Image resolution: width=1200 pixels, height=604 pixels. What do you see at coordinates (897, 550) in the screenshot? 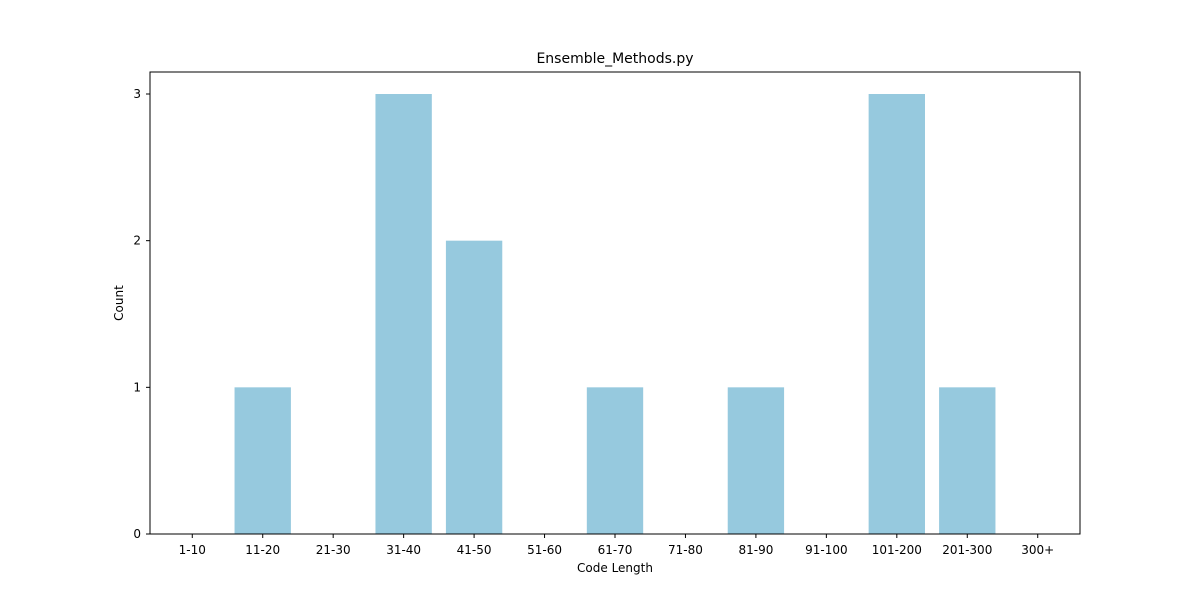
I see `x-tick-label: 101-200` at bounding box center [897, 550].